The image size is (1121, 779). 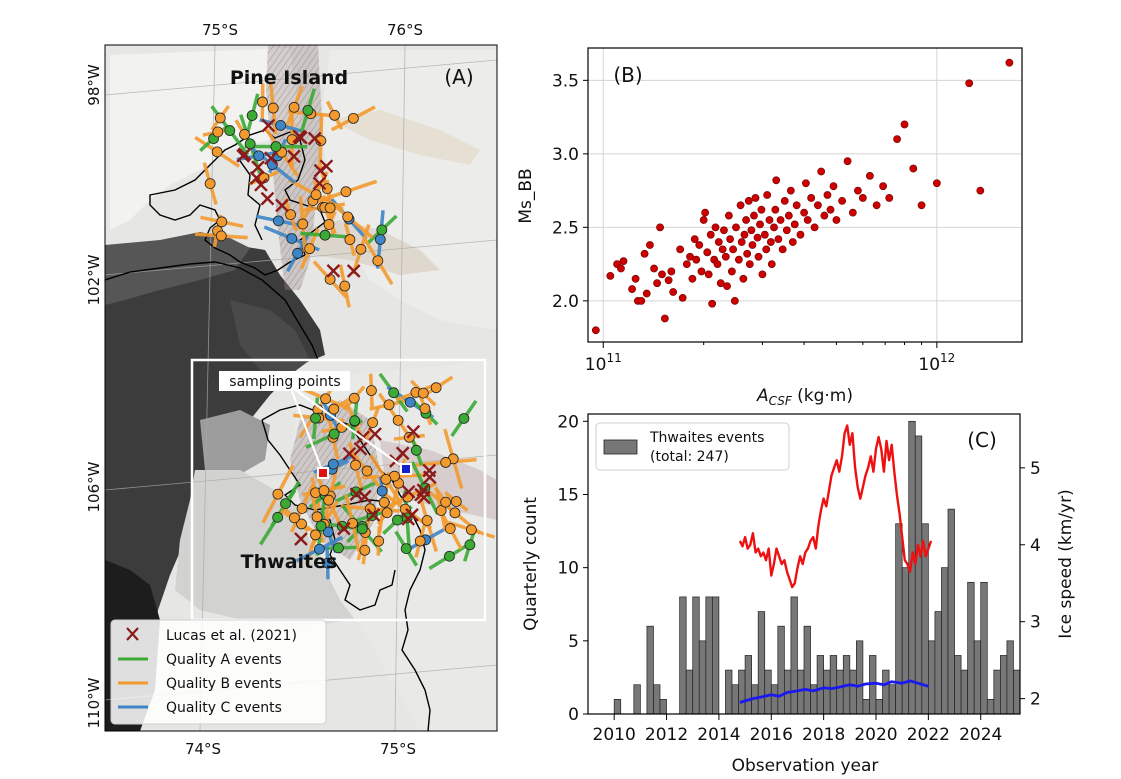 I want to click on scatter-y-label: Ms_BB, so click(x=526, y=195).